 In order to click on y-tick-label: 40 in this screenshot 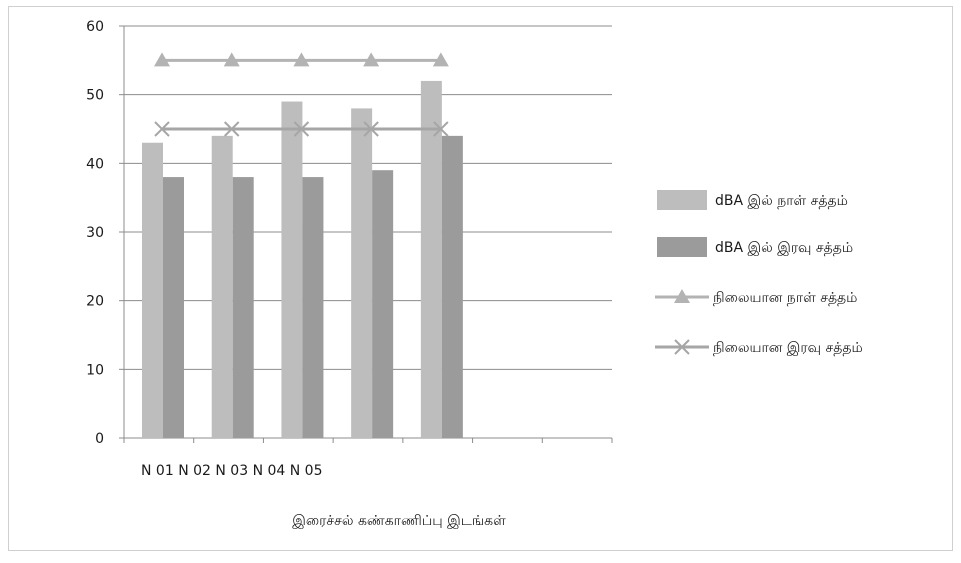, I will do `click(95, 164)`.